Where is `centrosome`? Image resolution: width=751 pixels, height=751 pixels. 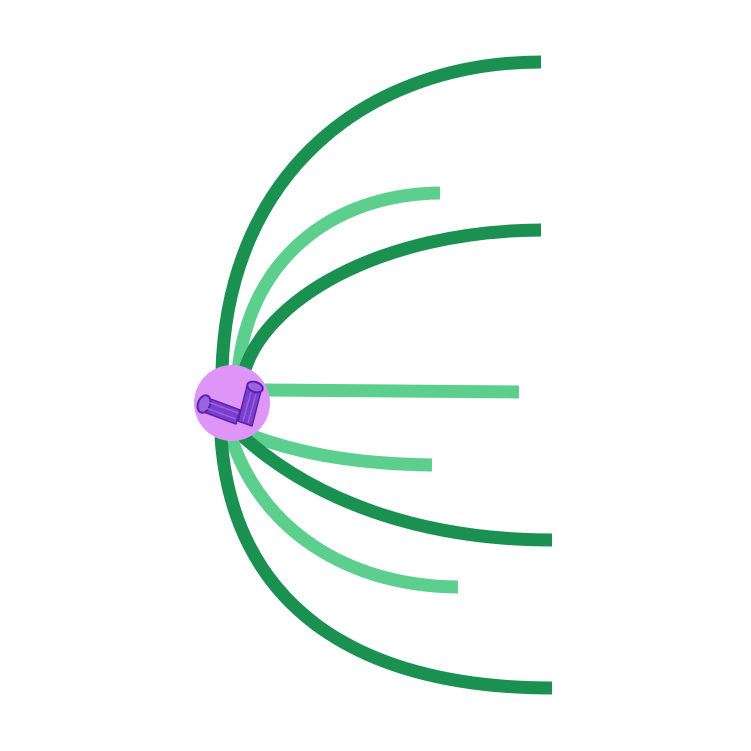 centrosome is located at coordinates (232, 403).